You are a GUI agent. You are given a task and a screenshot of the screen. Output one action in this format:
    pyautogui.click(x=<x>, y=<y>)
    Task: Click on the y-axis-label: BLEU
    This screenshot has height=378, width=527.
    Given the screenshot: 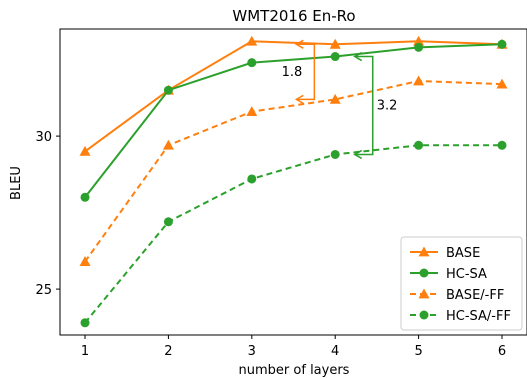 What is the action you would take?
    pyautogui.click(x=16, y=183)
    